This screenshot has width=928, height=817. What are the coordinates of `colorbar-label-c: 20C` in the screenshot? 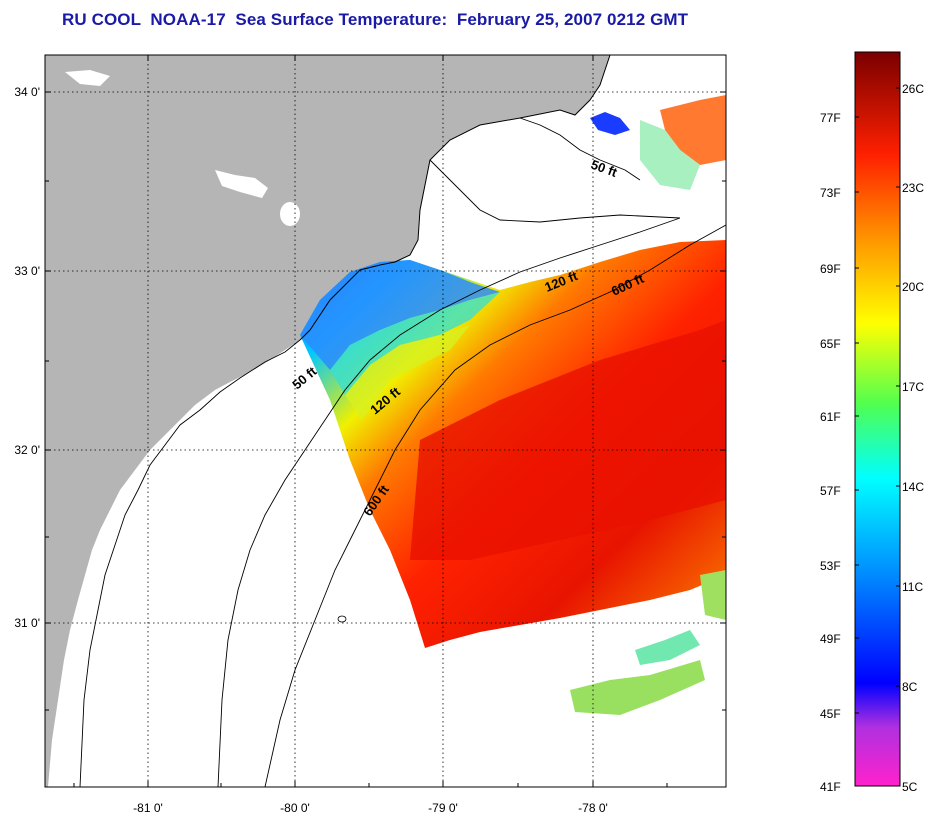 It's located at (913, 287).